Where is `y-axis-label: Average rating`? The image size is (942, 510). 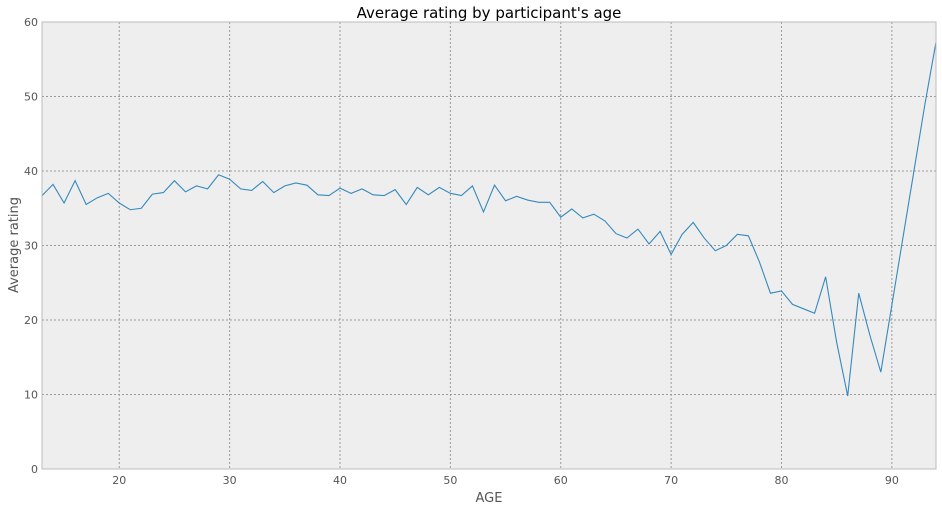
y-axis-label: Average rating is located at coordinates (14, 245).